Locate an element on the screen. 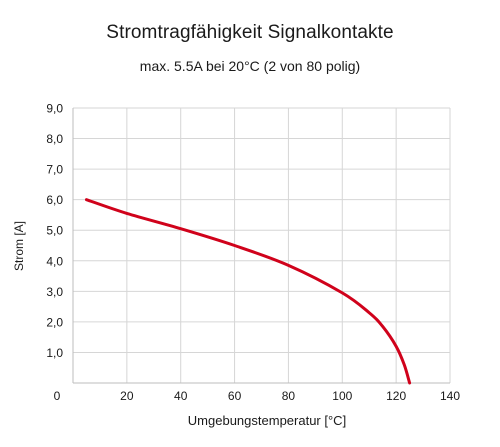  x-axis-label: Umgebungstemperatur [°C] is located at coordinates (267, 420).